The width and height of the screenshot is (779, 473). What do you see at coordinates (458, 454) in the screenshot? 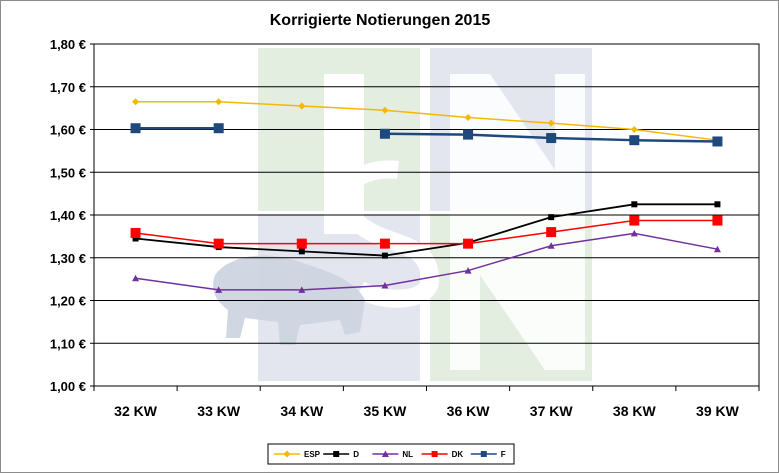
I see `legend-label: DK` at bounding box center [458, 454].